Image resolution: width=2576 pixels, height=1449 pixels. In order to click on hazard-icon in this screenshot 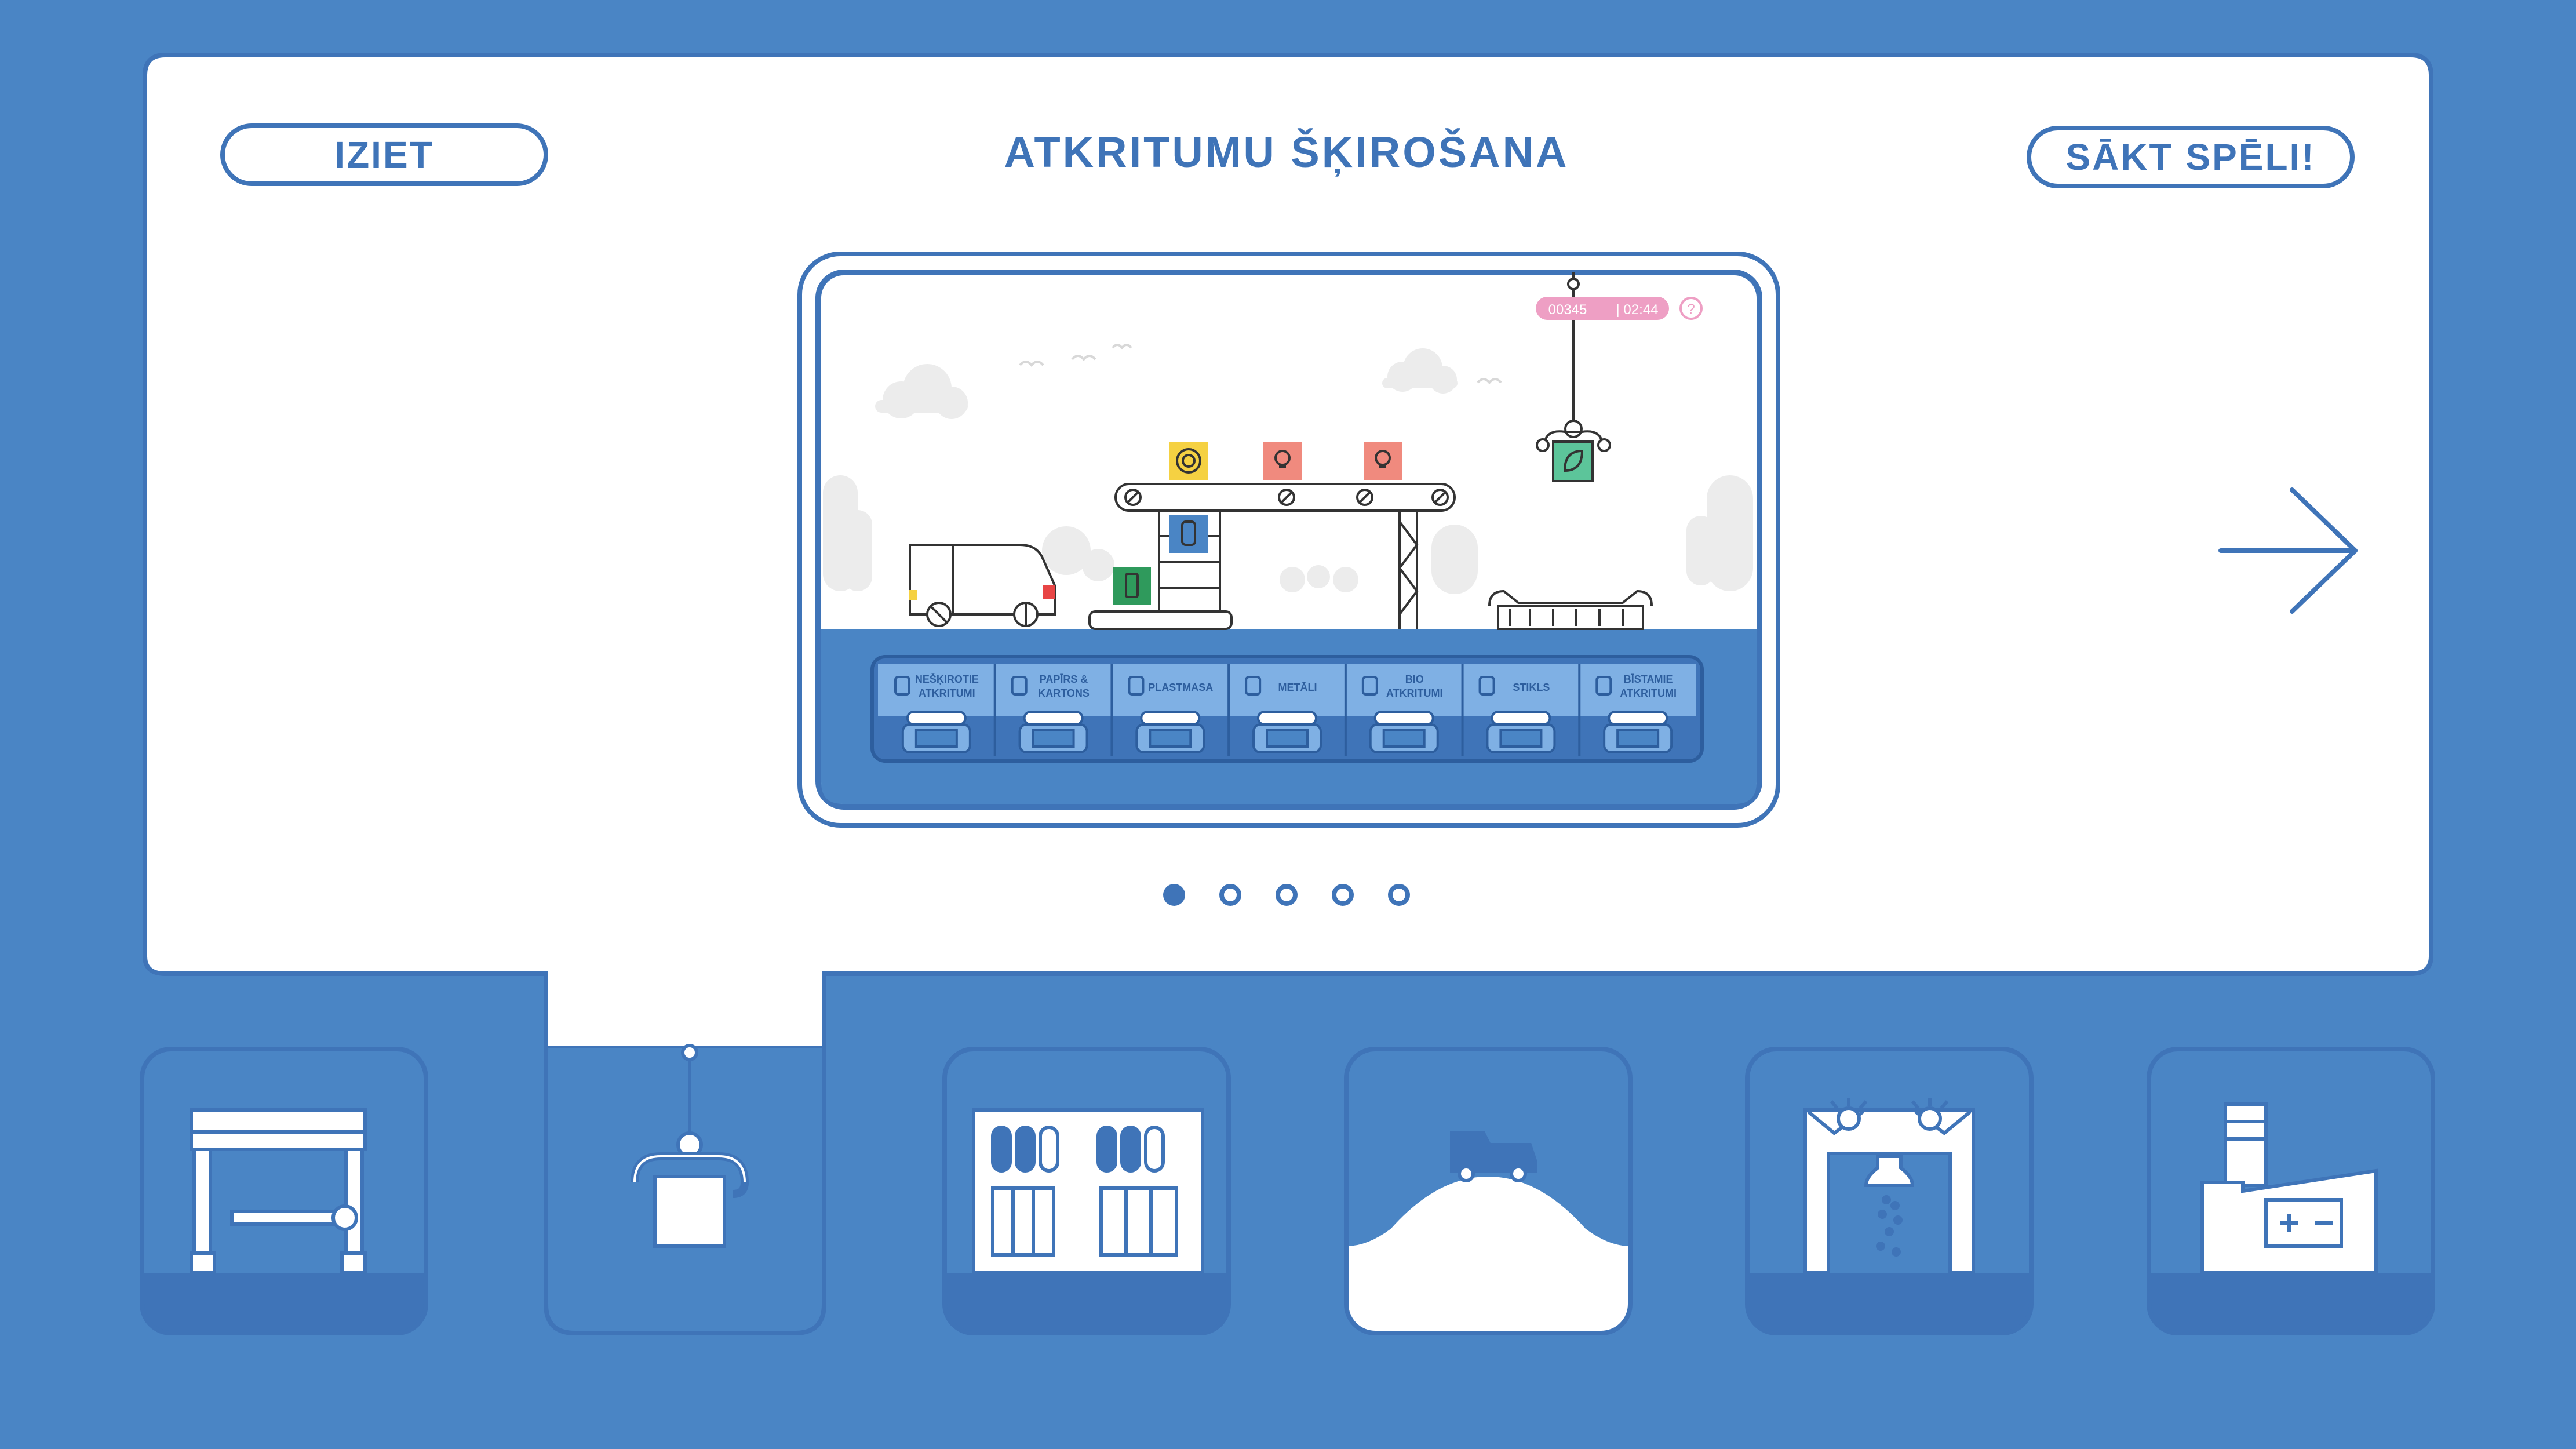, I will do `click(1603, 686)`.